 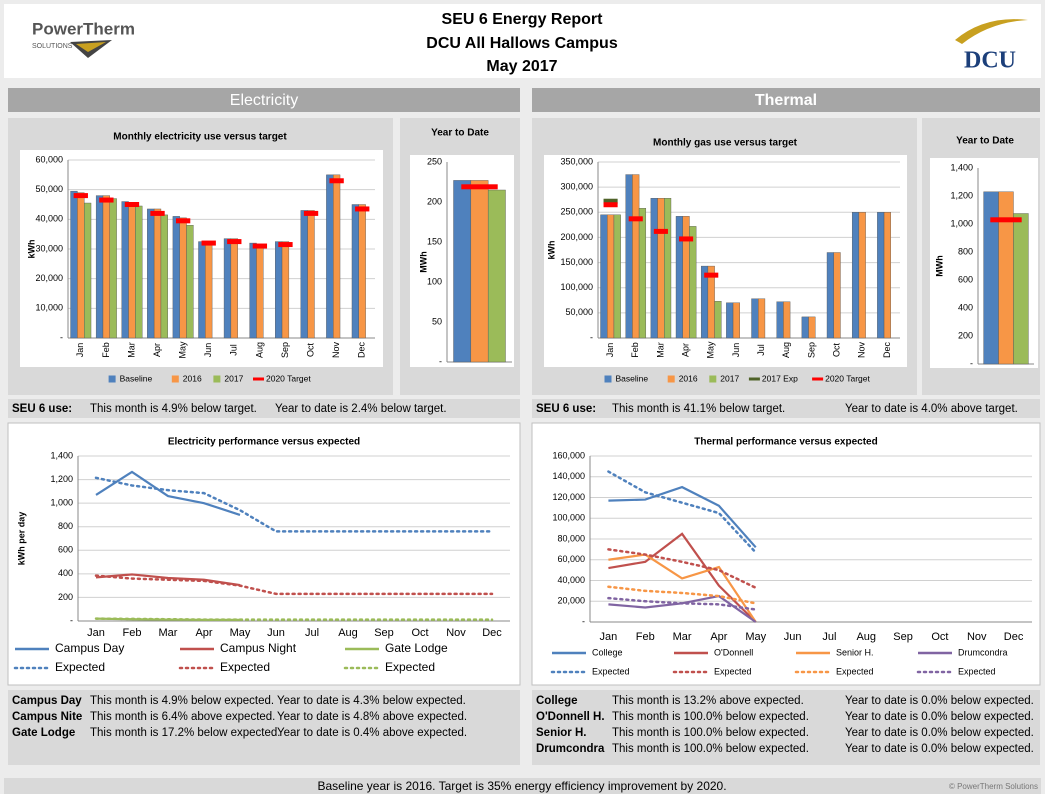 What do you see at coordinates (89, 648) in the screenshot?
I see `legend-label: Campus Day` at bounding box center [89, 648].